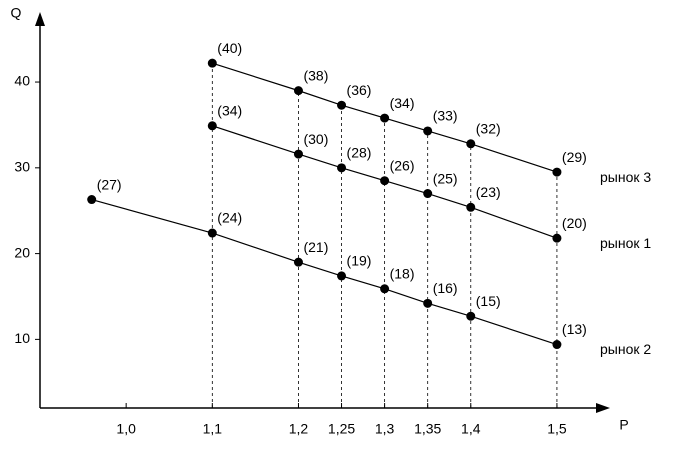 Image resolution: width=679 pixels, height=455 pixels. What do you see at coordinates (445, 178) in the screenshot?
I see `value-label: (25)` at bounding box center [445, 178].